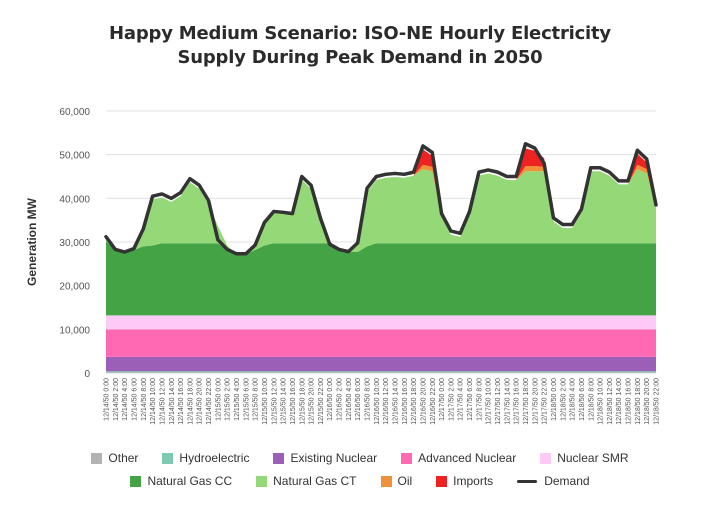 The image size is (720, 516). I want to click on x-tick-label: 12/15/50 8:00, so click(256, 399).